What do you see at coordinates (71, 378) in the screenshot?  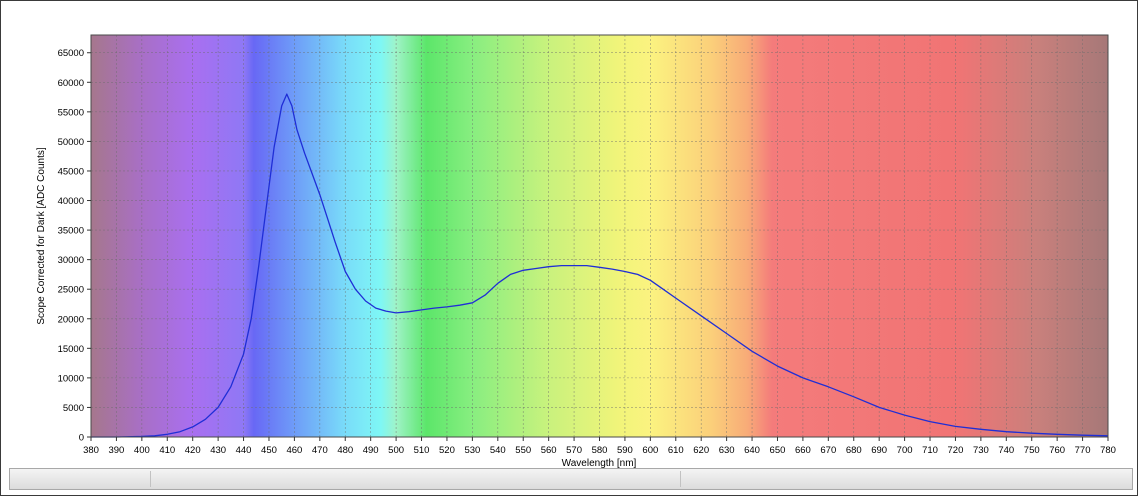 I see `y-tick-label: 10000` at bounding box center [71, 378].